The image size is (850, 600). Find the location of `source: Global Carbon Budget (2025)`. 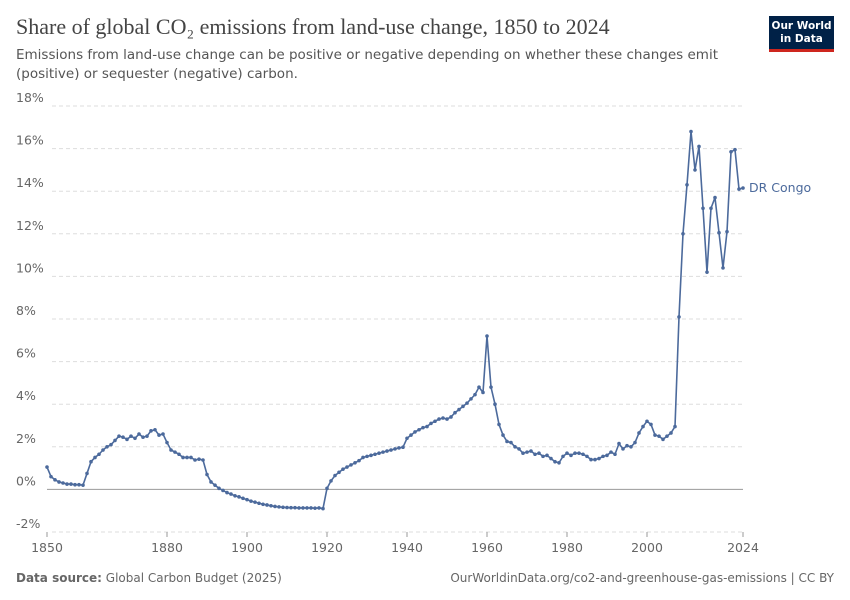

source: Global Carbon Budget (2025) is located at coordinates (194, 578).